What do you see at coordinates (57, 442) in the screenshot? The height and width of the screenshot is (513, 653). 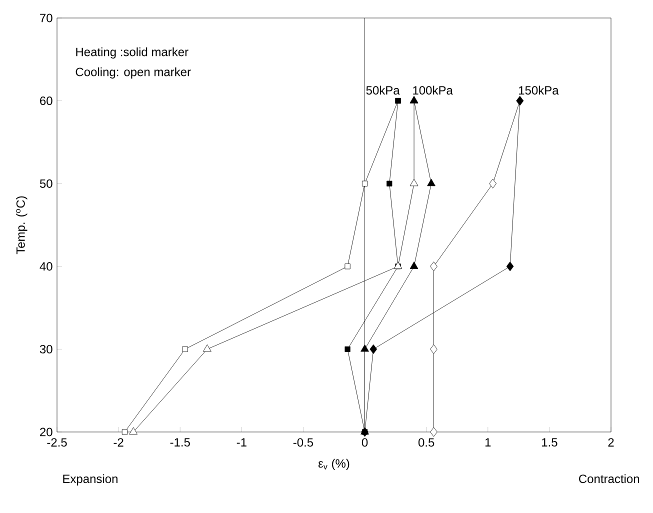 I see `x-tick-label: -2.5` at bounding box center [57, 442].